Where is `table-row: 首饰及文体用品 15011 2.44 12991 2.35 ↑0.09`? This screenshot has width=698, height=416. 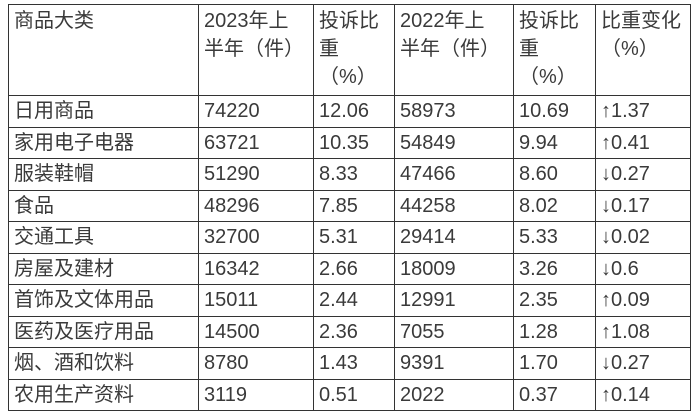 table-row: 首饰及文体用品 15011 2.44 12991 2.35 ↑0.09 is located at coordinates (349, 300).